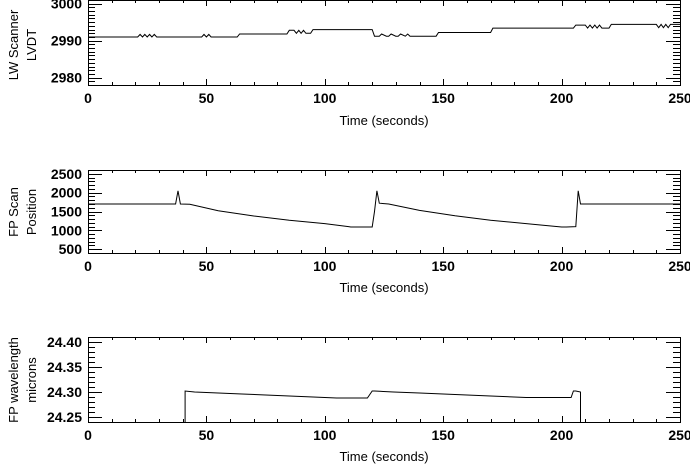 The width and height of the screenshot is (690, 464). What do you see at coordinates (71, 249) in the screenshot?
I see `y-tick-label: 500` at bounding box center [71, 249].